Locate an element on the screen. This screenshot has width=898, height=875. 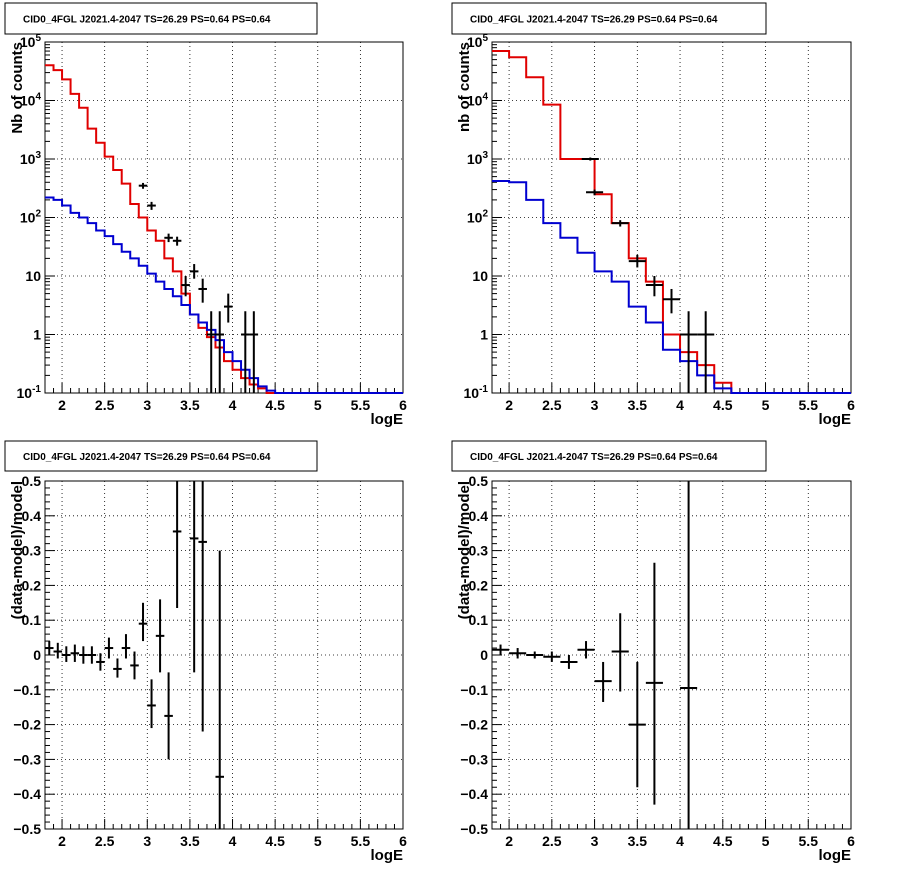
y-tick-label: 0.1 is located at coordinates (32, 620).